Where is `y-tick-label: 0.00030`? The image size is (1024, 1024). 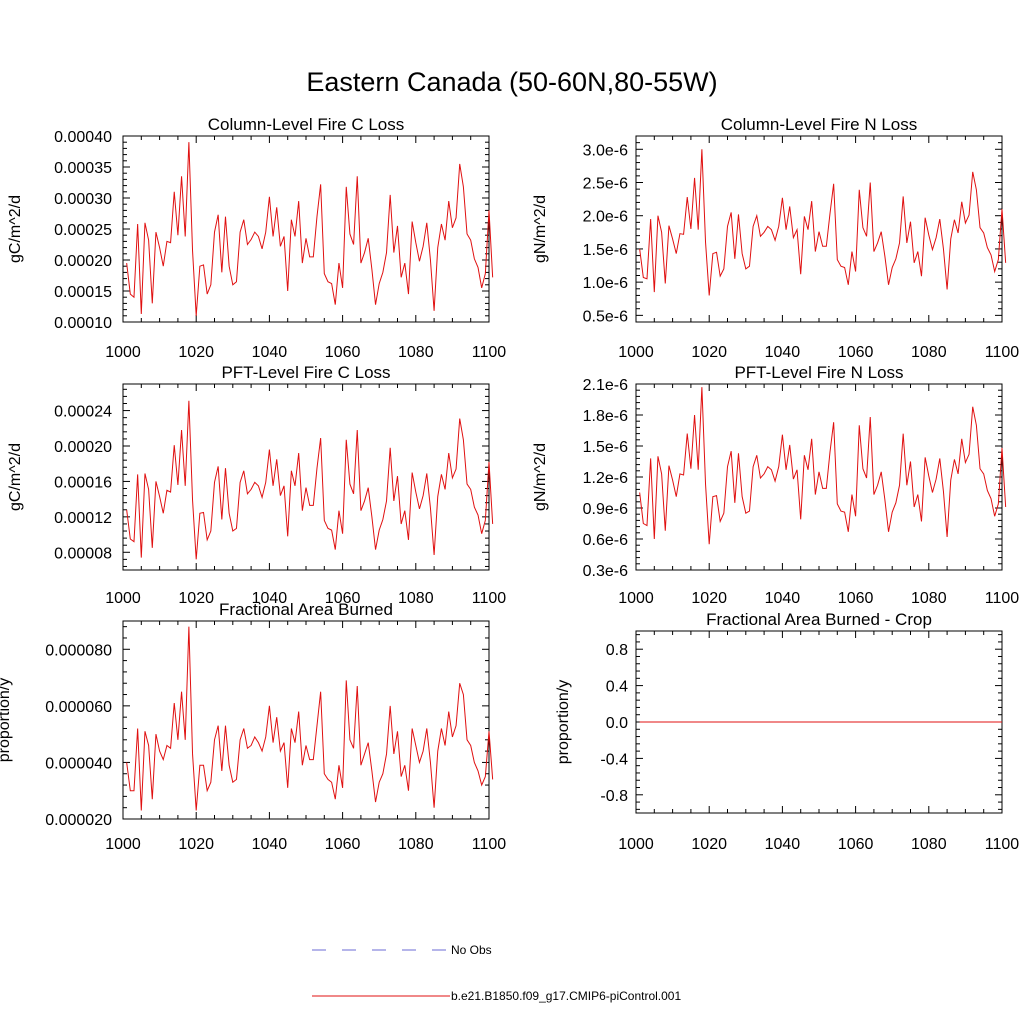
y-tick-label: 0.00030 is located at coordinates (83, 199).